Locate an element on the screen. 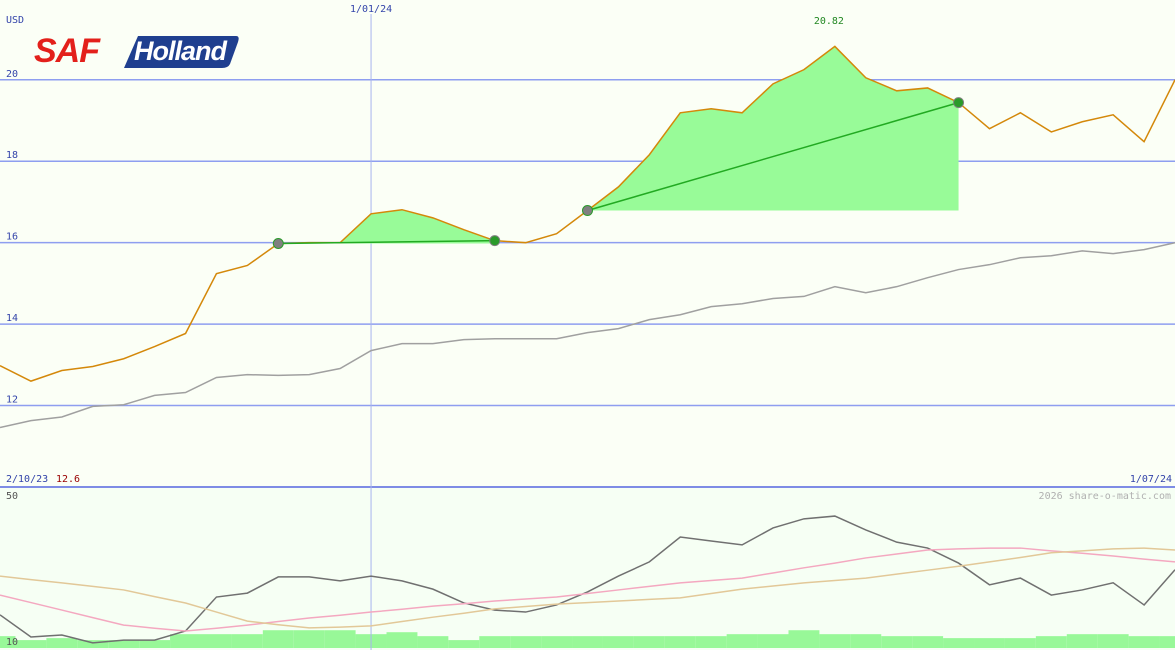  logo: SAF Holland is located at coordinates (136, 51).